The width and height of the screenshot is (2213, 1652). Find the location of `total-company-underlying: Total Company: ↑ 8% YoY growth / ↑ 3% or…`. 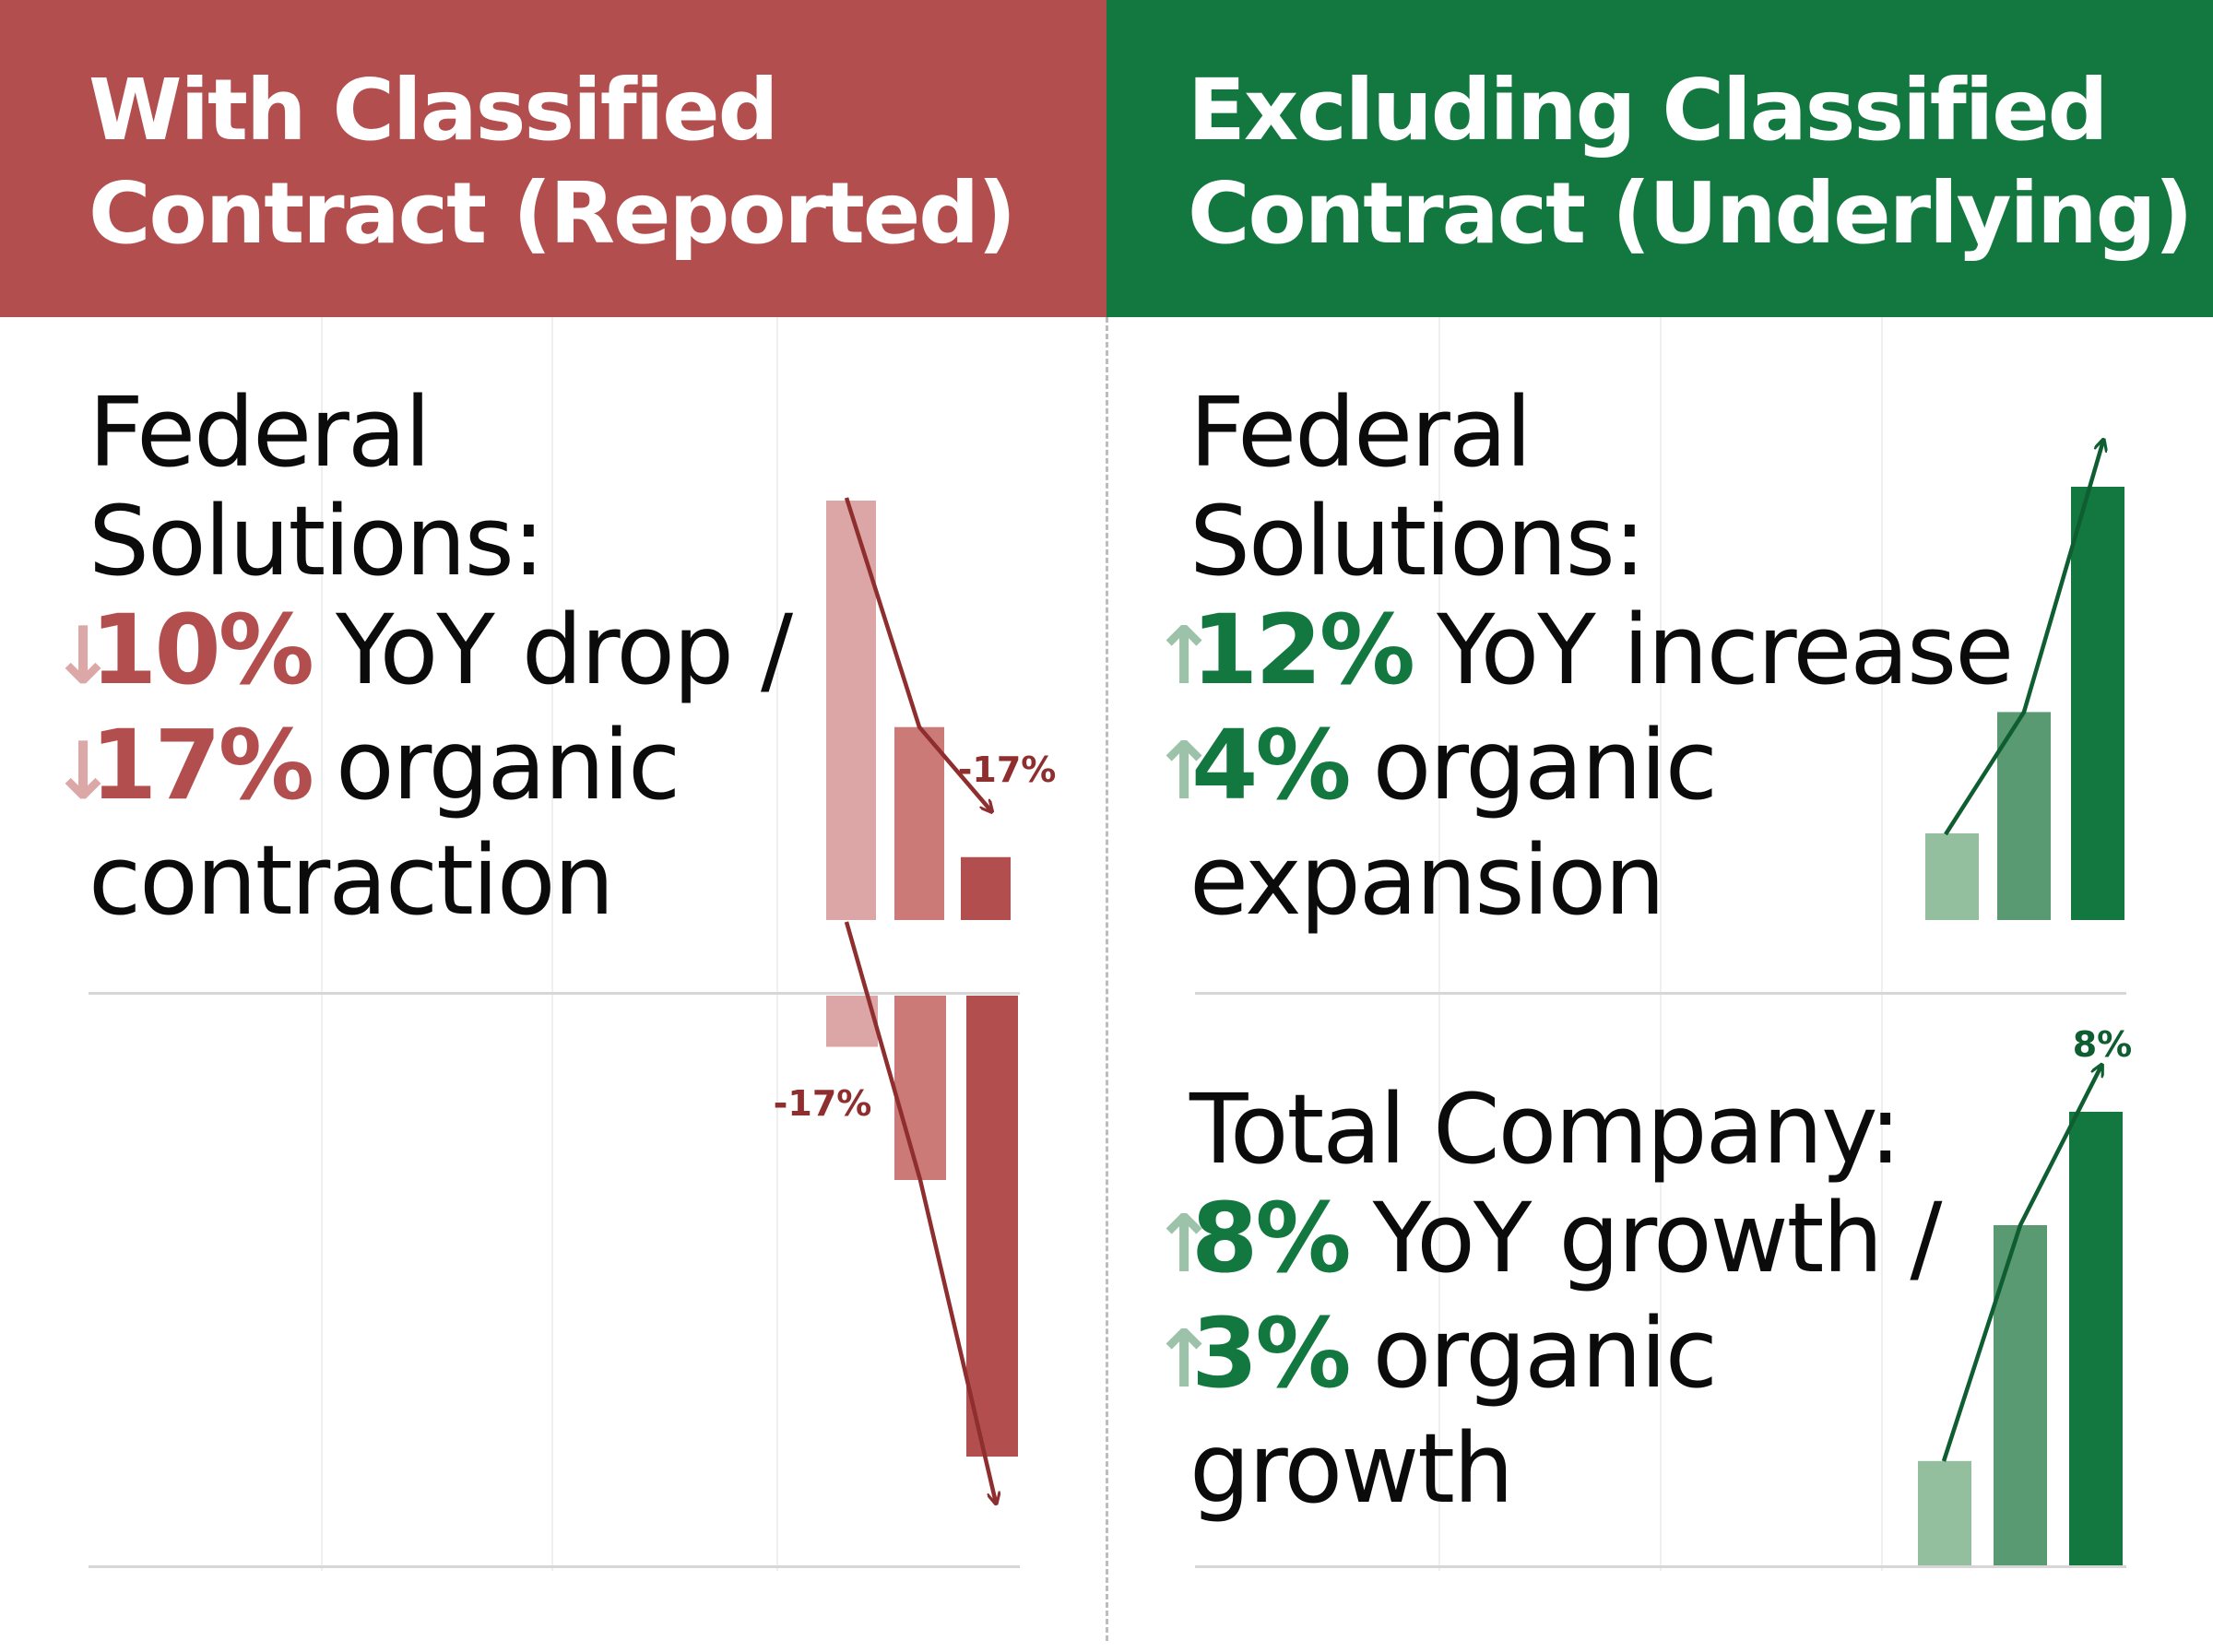

total-company-underlying: Total Company: ↑ 8% YoY growth / ↑ 3% or… is located at coordinates (1546, 1299).